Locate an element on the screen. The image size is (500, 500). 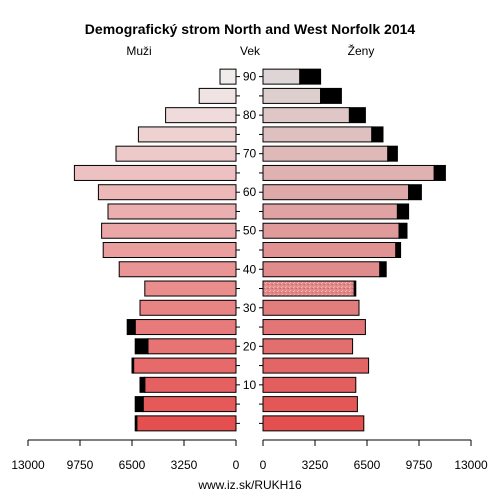
left-x-tick-label: 13000 is located at coordinates (28, 465).